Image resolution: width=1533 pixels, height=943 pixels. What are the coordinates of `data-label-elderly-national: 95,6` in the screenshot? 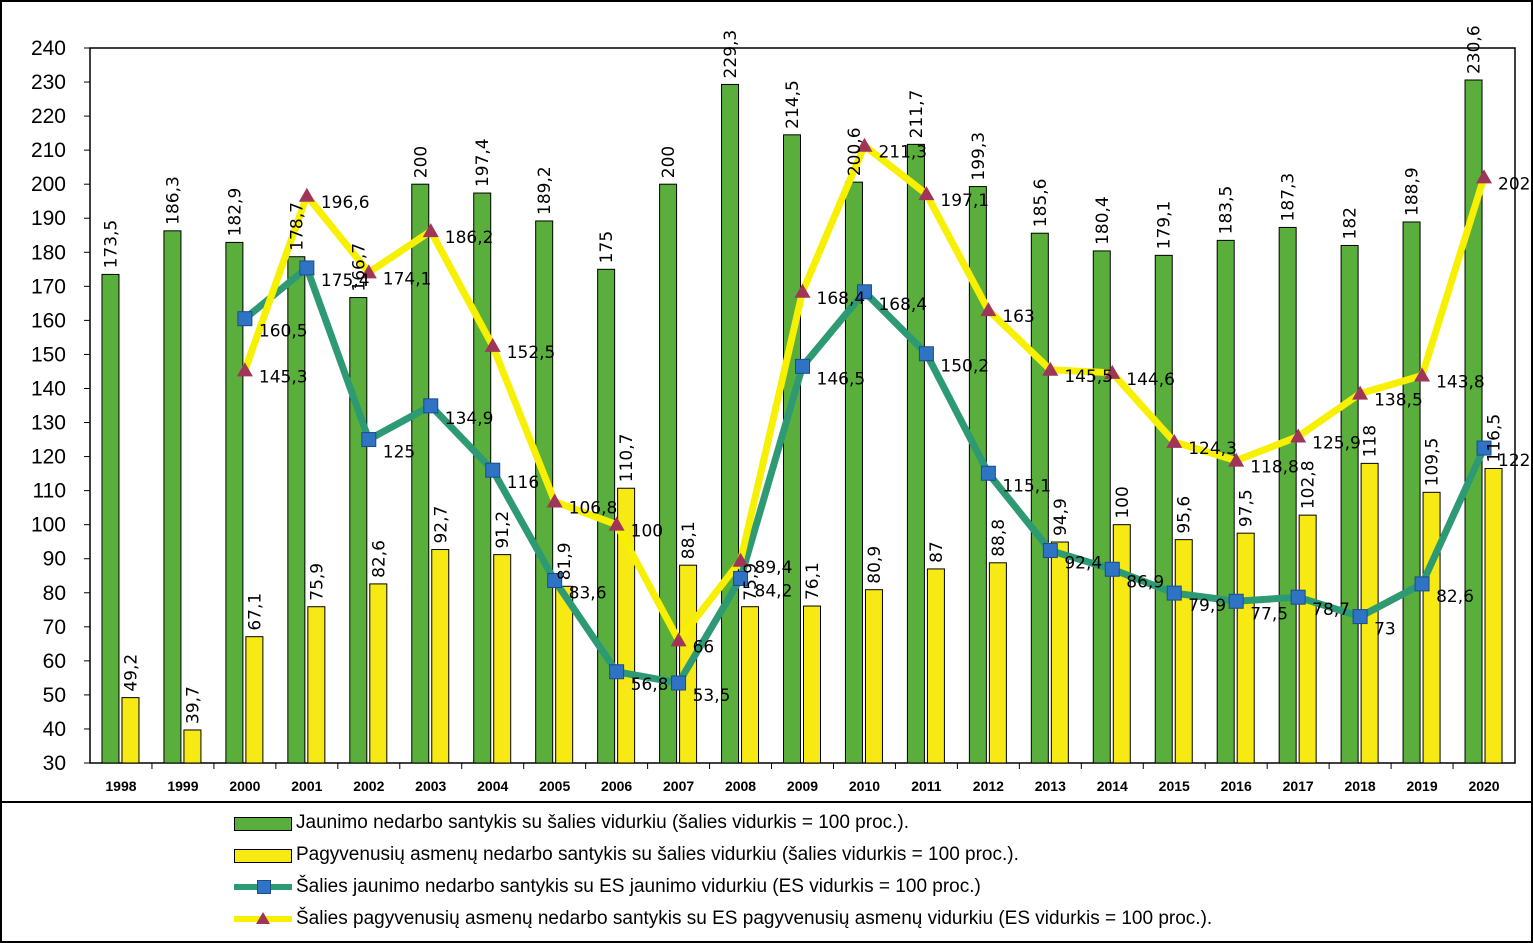 It's located at (1185, 515).